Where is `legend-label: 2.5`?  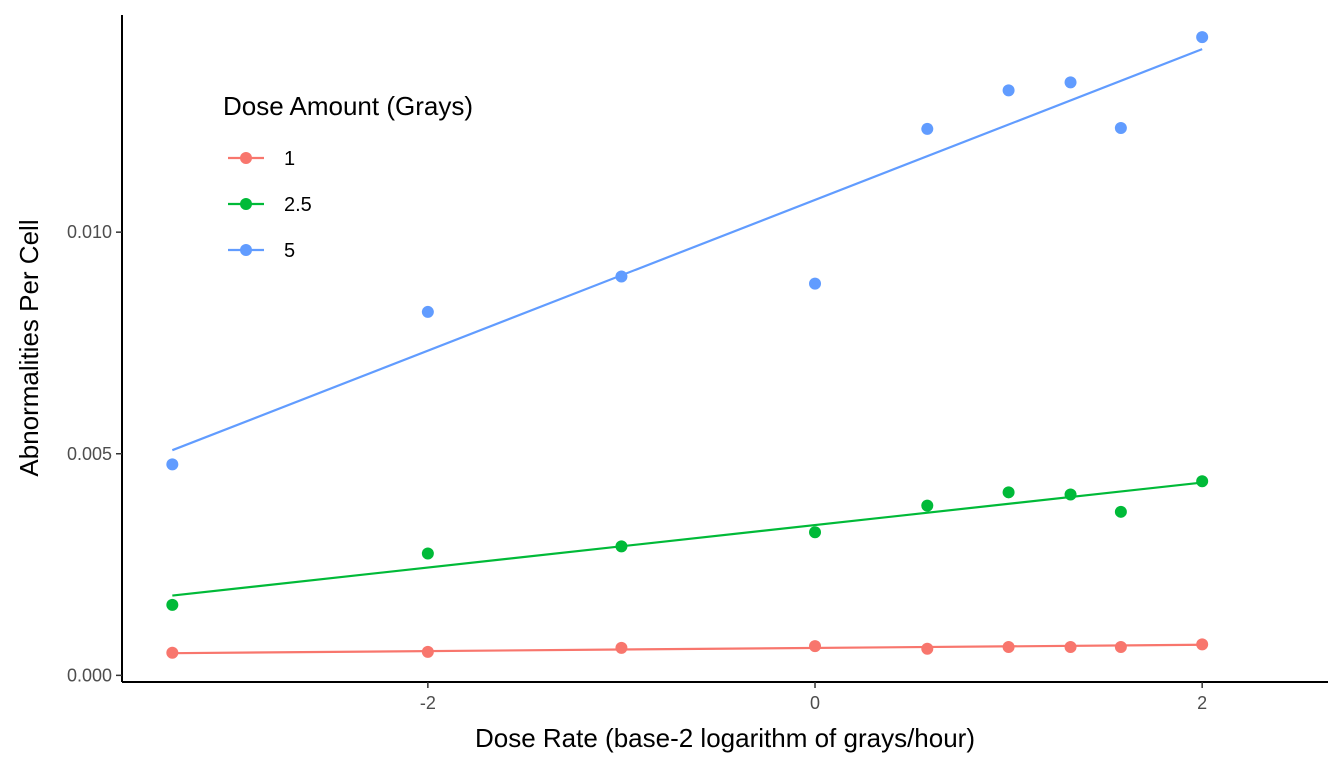 legend-label: 2.5 is located at coordinates (298, 205).